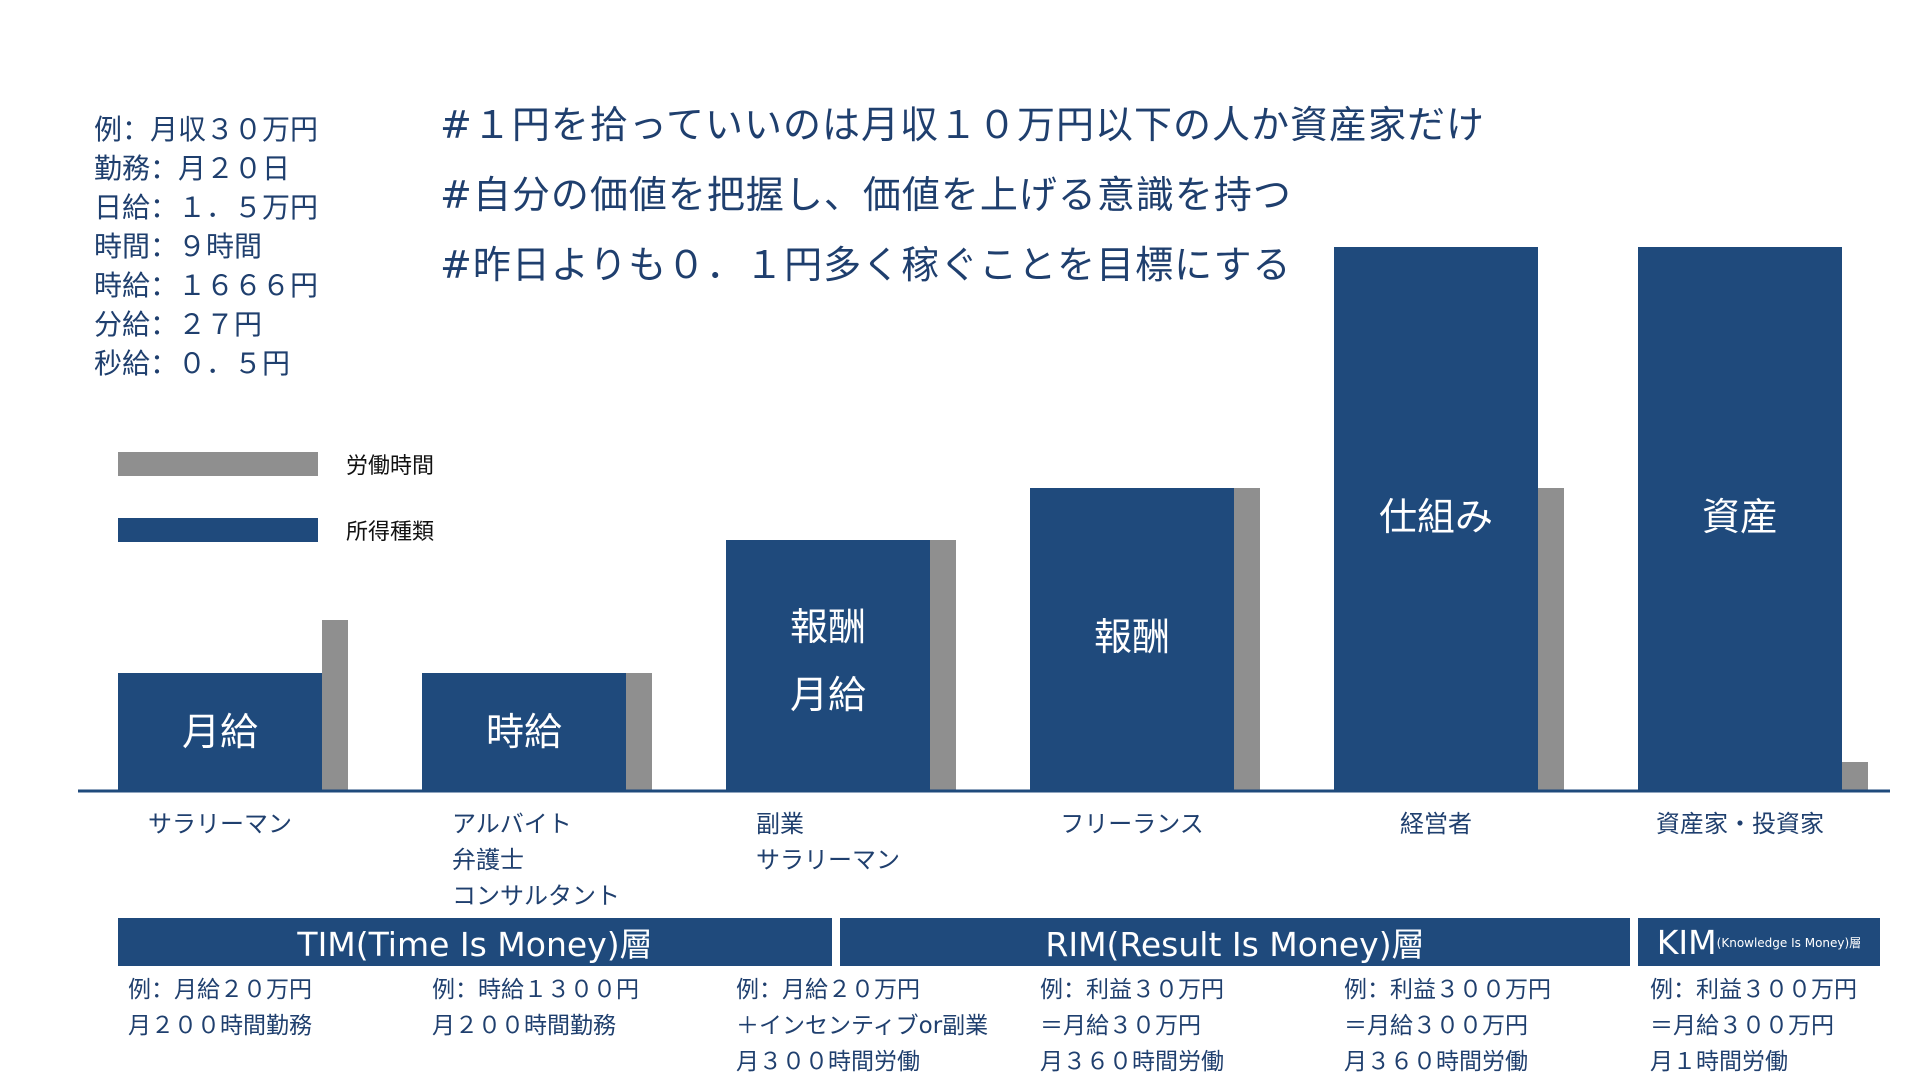  I want to click on example-block: 例：月給２０万円 月２００時間勤務, so click(220, 1008).